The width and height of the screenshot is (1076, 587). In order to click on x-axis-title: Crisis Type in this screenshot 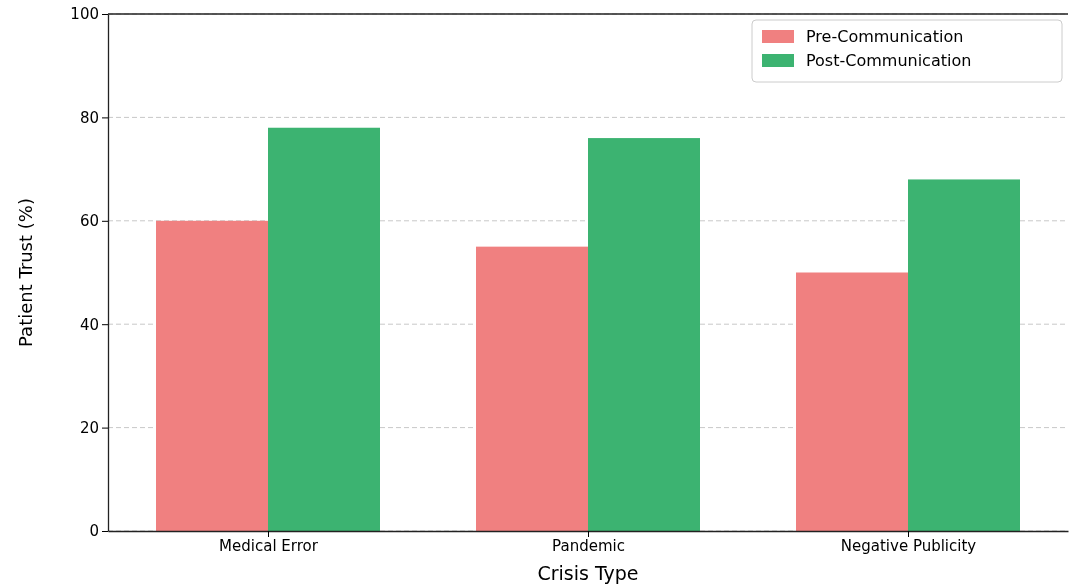, I will do `click(588, 573)`.